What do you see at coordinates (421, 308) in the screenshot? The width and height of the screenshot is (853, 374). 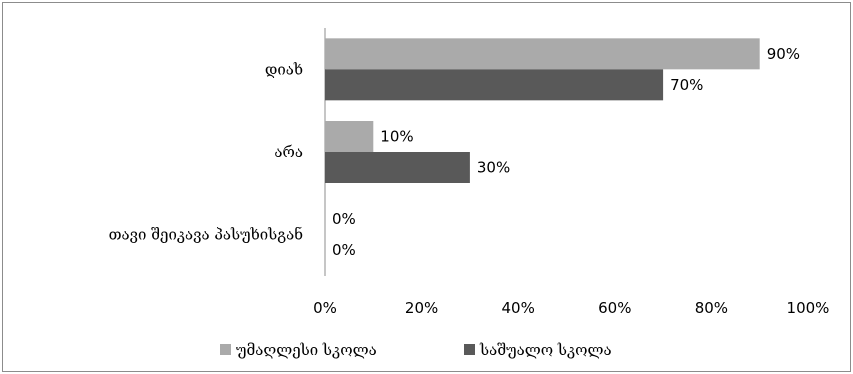 I see `x-tick-label: 20%` at bounding box center [421, 308].